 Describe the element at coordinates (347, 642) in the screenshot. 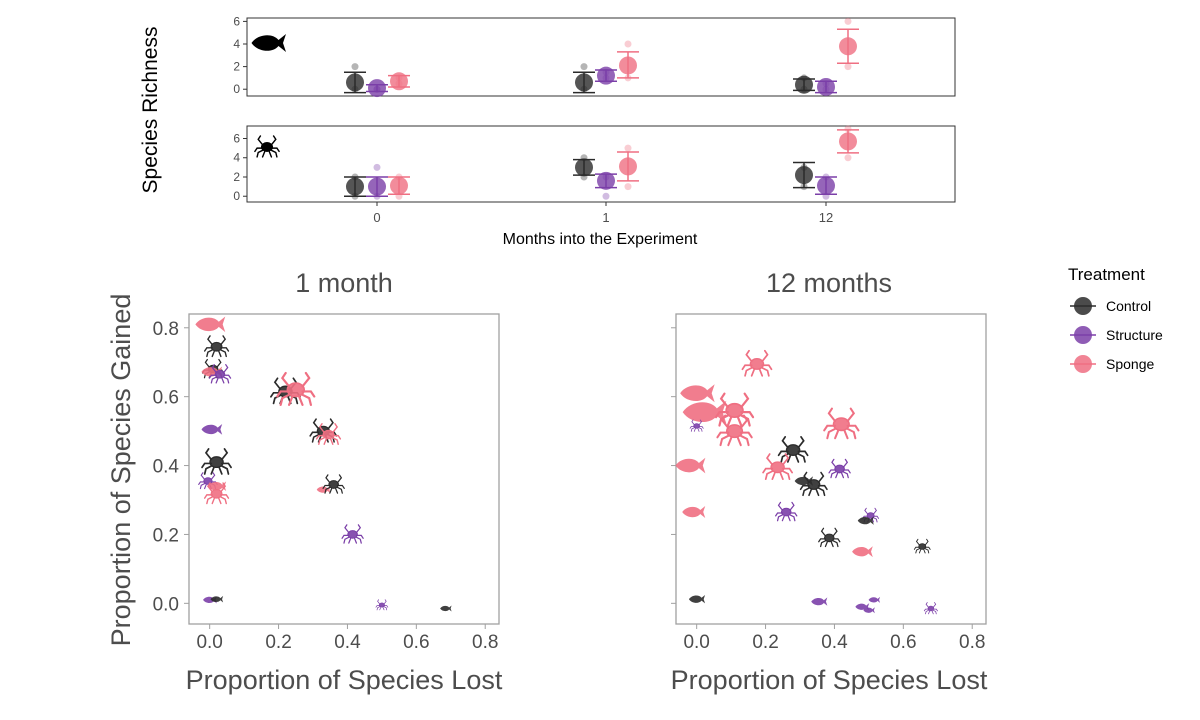

I see `one-month-x-tick-label: 0.4` at that location.